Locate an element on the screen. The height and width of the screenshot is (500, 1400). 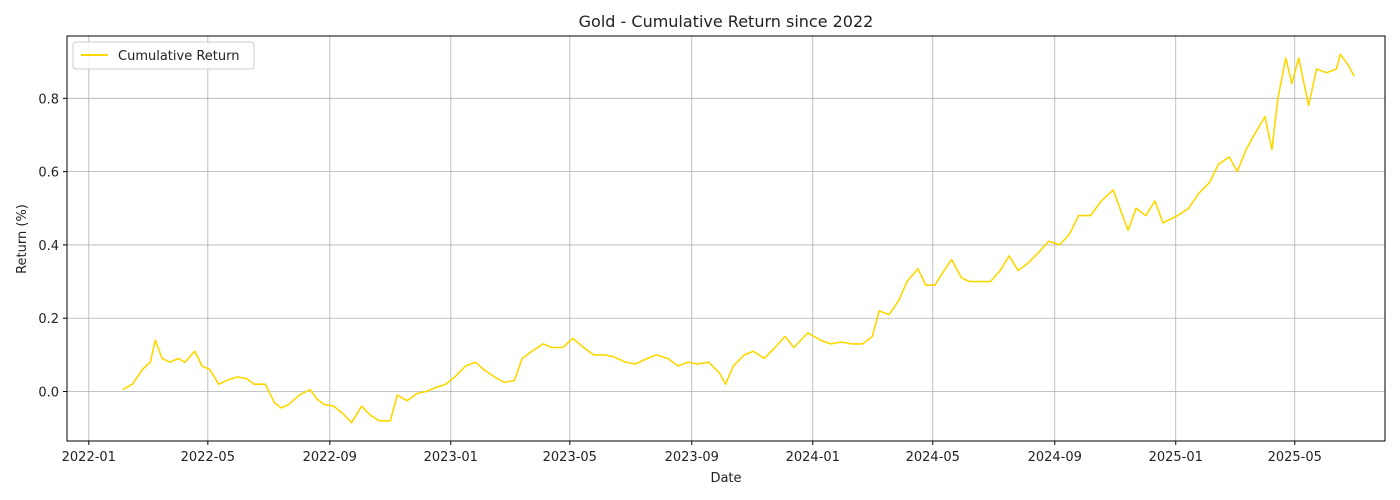
y-tick-label: 0.4 is located at coordinates (48, 246).